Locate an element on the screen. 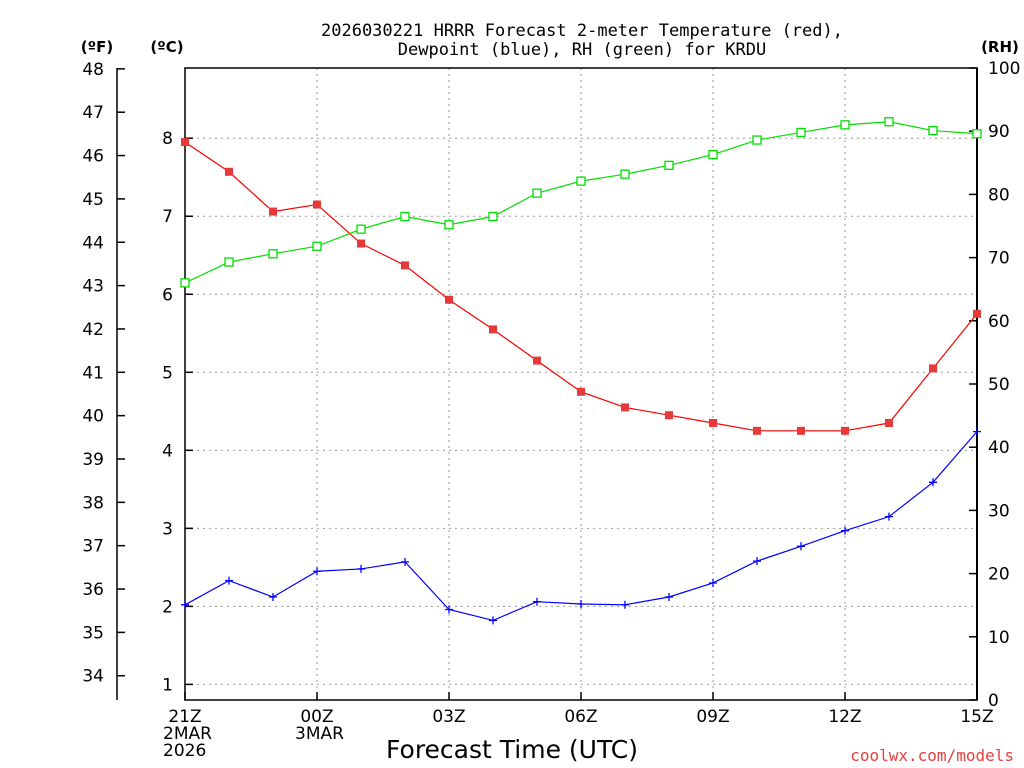  x-axis-title: Forecast Time (UTC) is located at coordinates (512, 749).